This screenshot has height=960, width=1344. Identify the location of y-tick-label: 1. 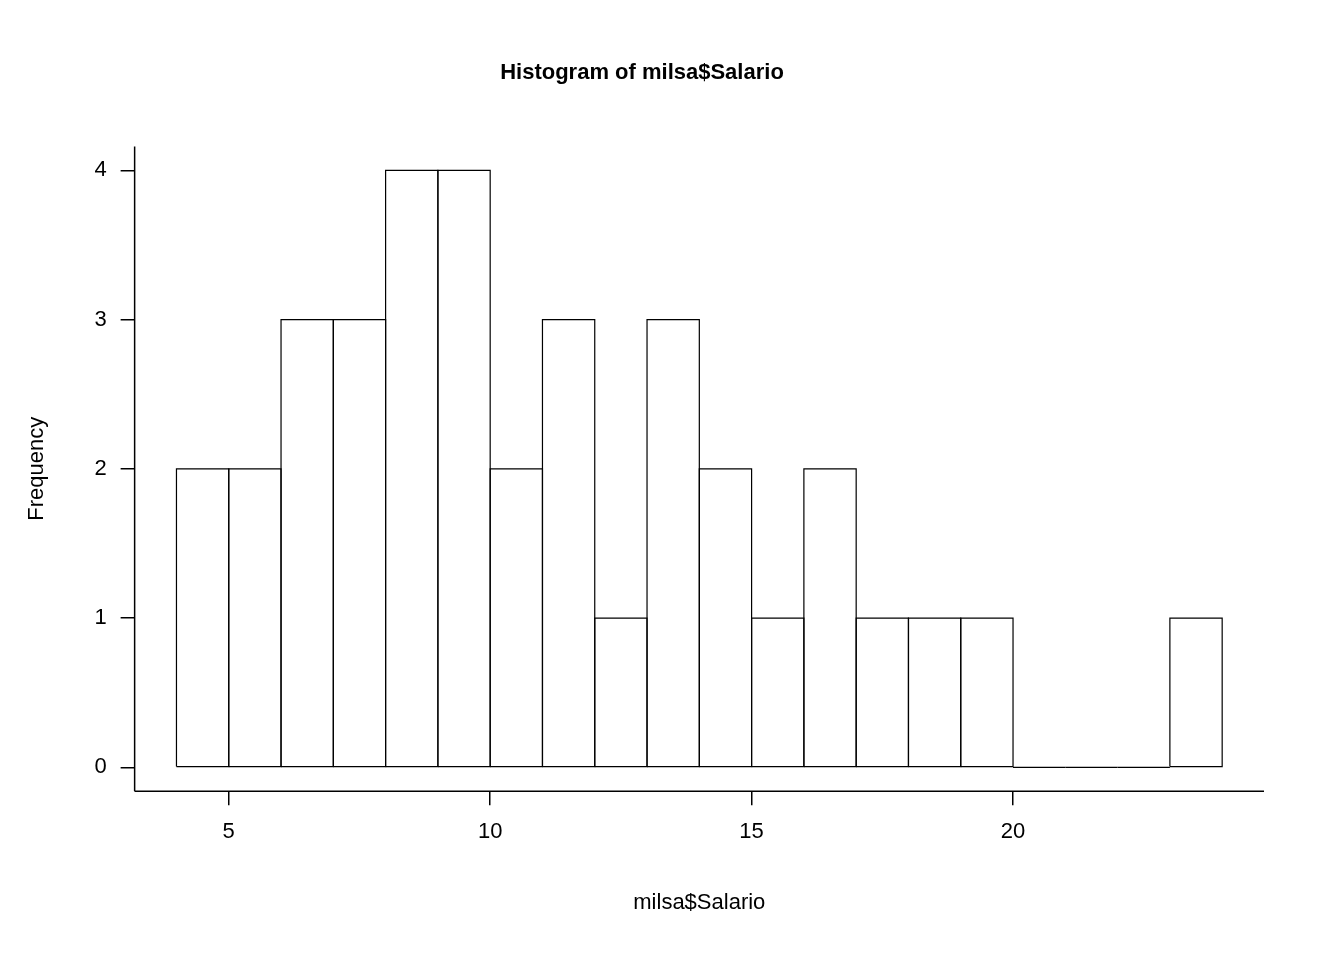
(100, 617).